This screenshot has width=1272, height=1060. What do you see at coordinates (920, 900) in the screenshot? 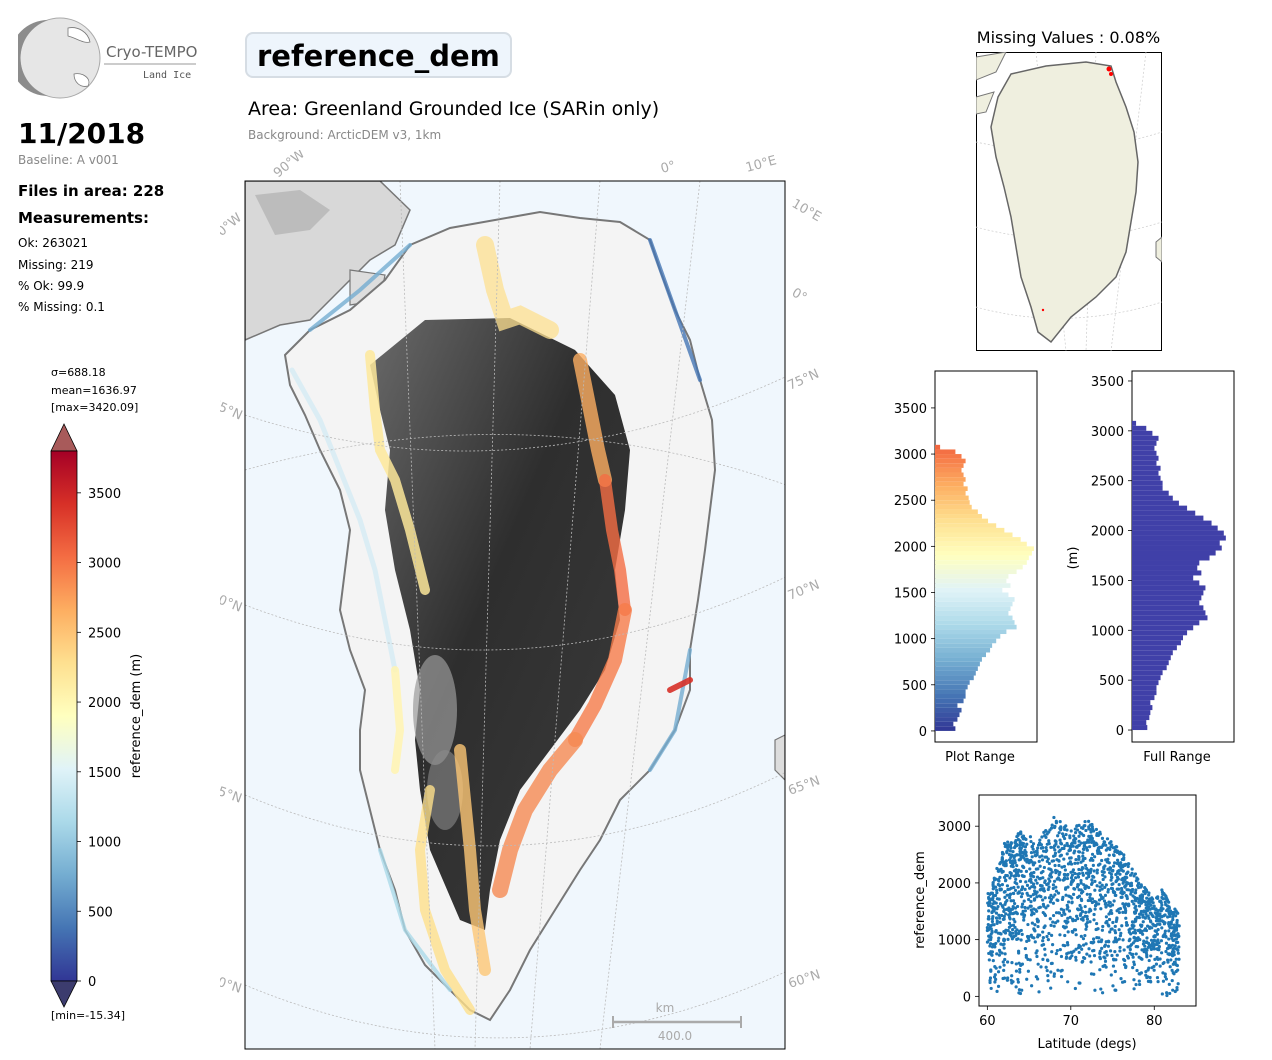
I see `y-axis-label: reference_dem` at bounding box center [920, 900].